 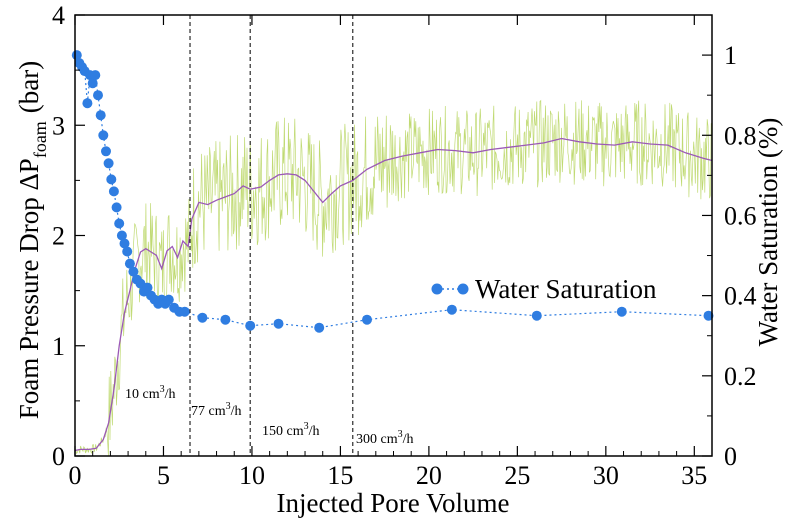 I want to click on x-tick-label: 20, so click(x=429, y=475).